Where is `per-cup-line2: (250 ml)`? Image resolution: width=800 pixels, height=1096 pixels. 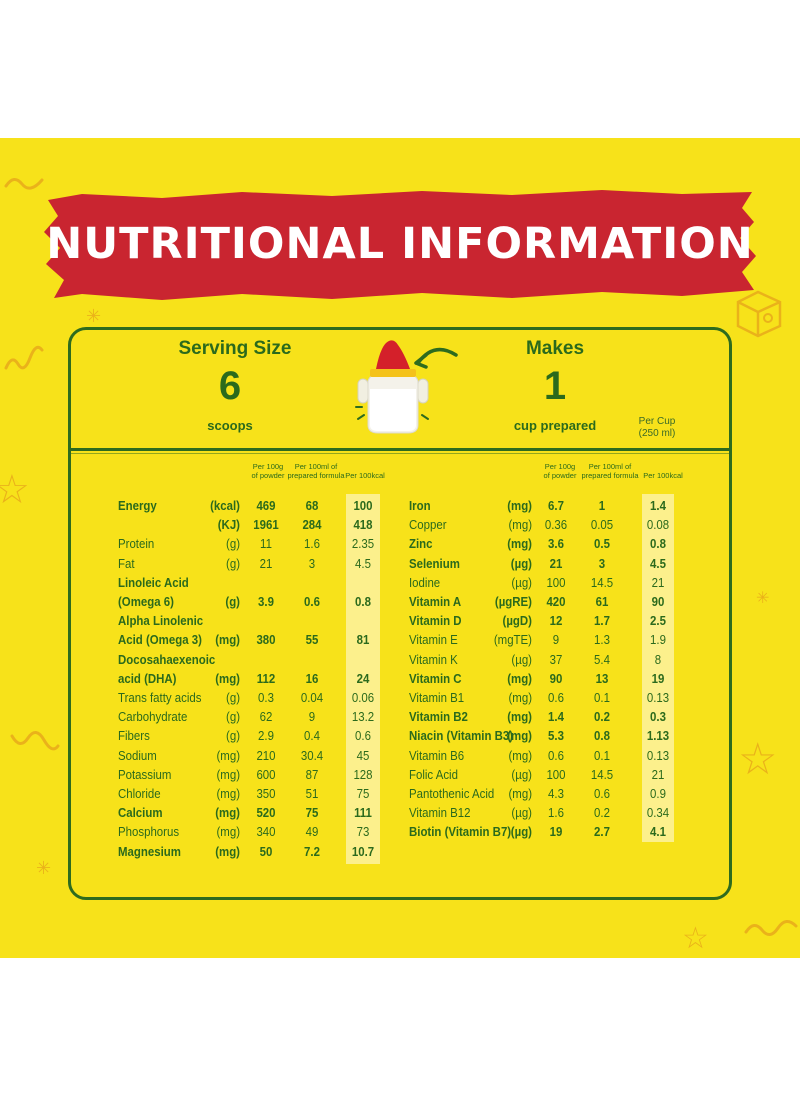 per-cup-line2: (250 ml) is located at coordinates (657, 433).